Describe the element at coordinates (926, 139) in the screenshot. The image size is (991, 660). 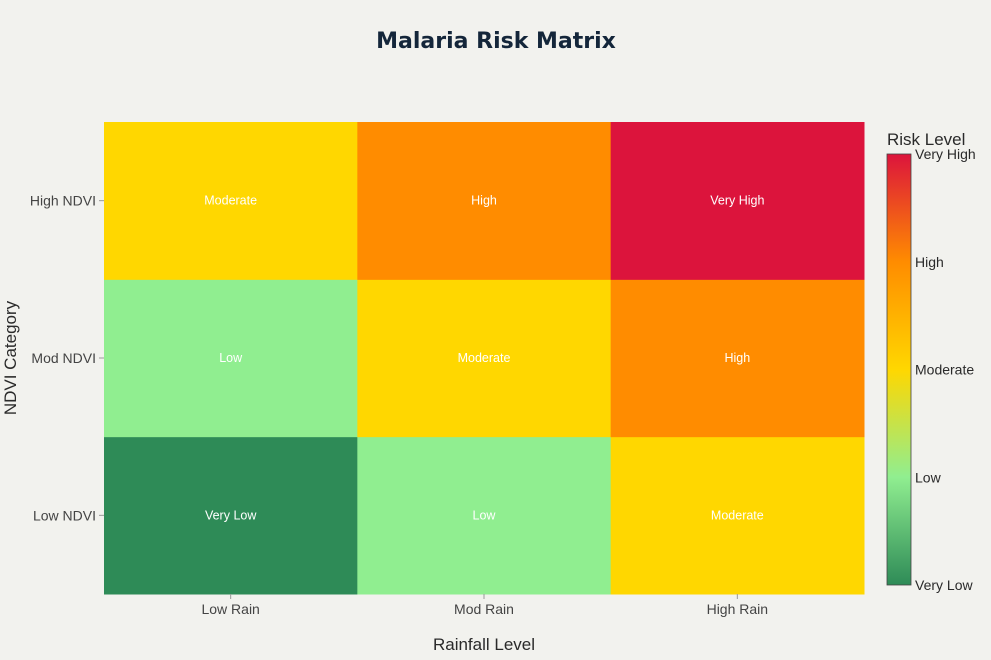
I see `colorbar-title: Risk Level` at that location.